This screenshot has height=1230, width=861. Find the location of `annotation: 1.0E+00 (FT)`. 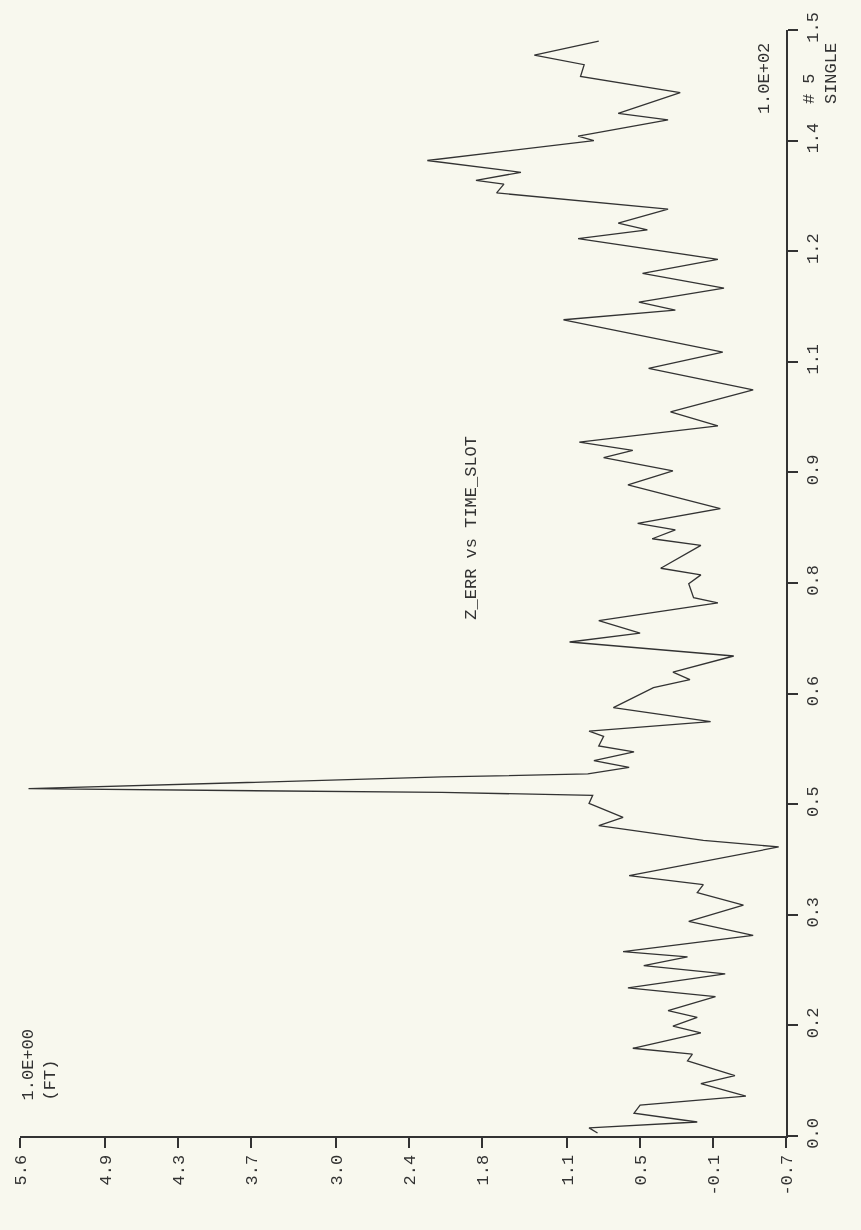

annotation: 1.0E+00 (FT) is located at coordinates (39, 1065).